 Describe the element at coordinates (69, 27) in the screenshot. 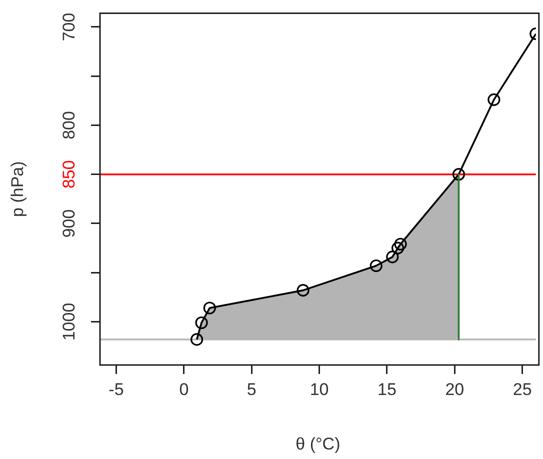

I see `y-tick-label: 700` at that location.